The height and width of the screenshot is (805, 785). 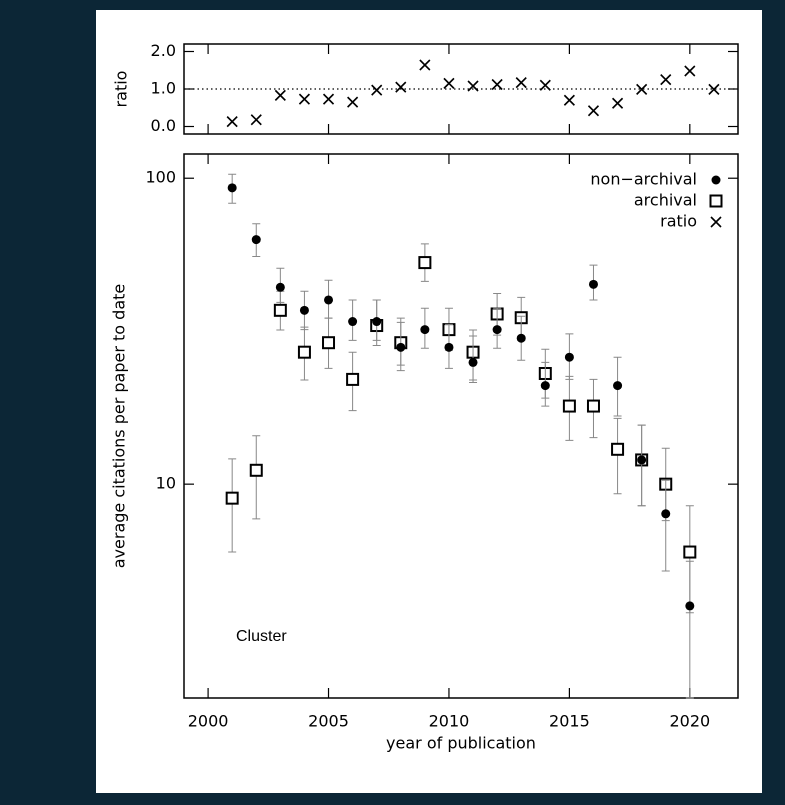 I want to click on y-tick-label: 100, so click(x=160, y=177).